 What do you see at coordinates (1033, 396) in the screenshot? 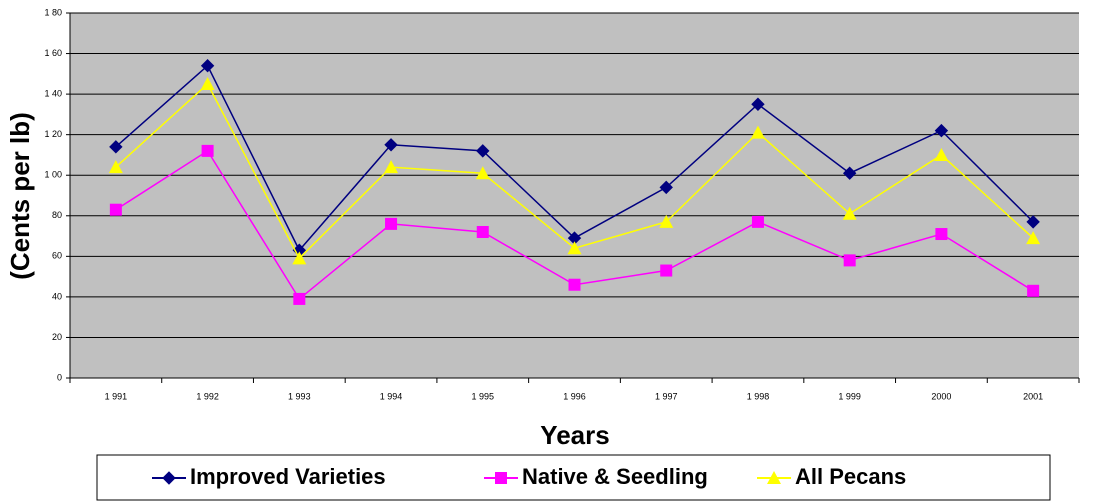
I see `x-tick-label: 2001` at bounding box center [1033, 396].